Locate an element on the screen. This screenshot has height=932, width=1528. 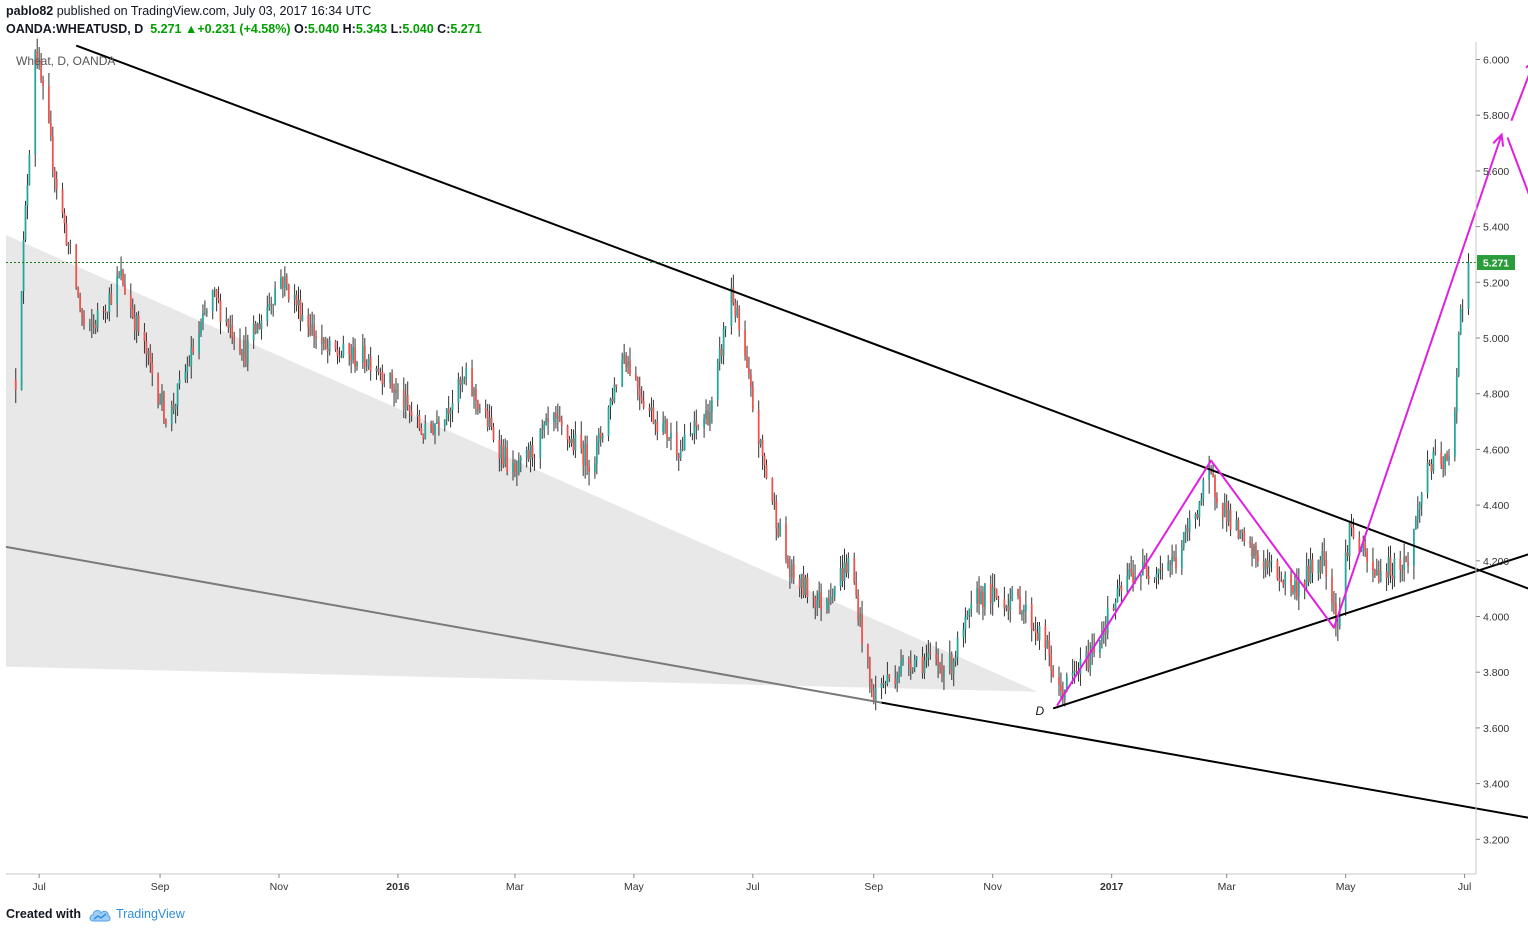
price-tick-label: 4.400 is located at coordinates (1496, 506).